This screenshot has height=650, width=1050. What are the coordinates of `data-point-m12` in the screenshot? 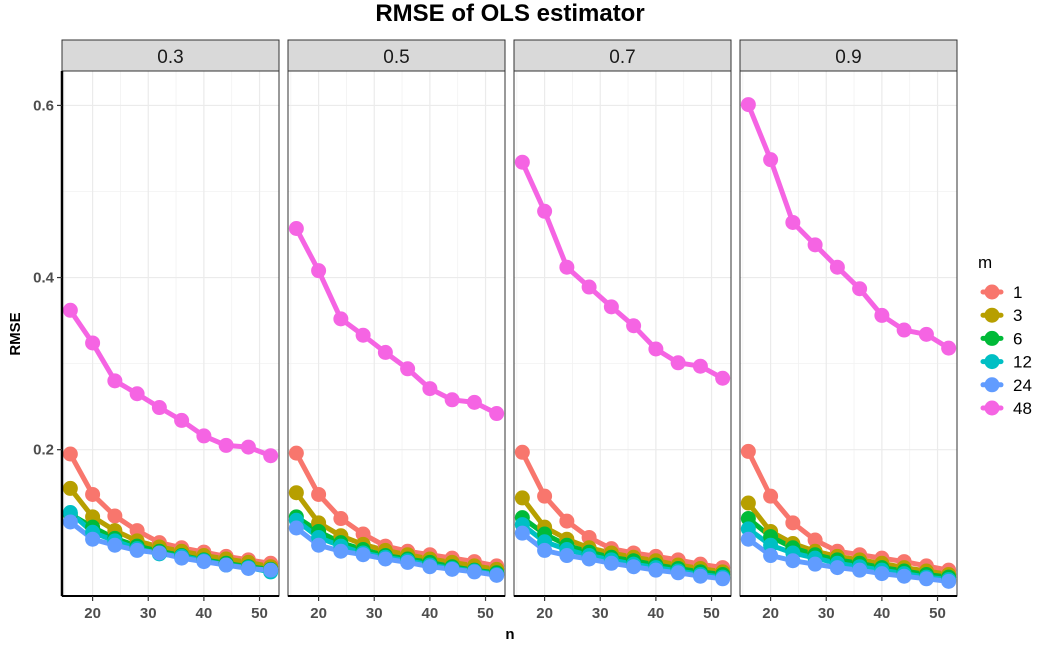 It's located at (771, 545).